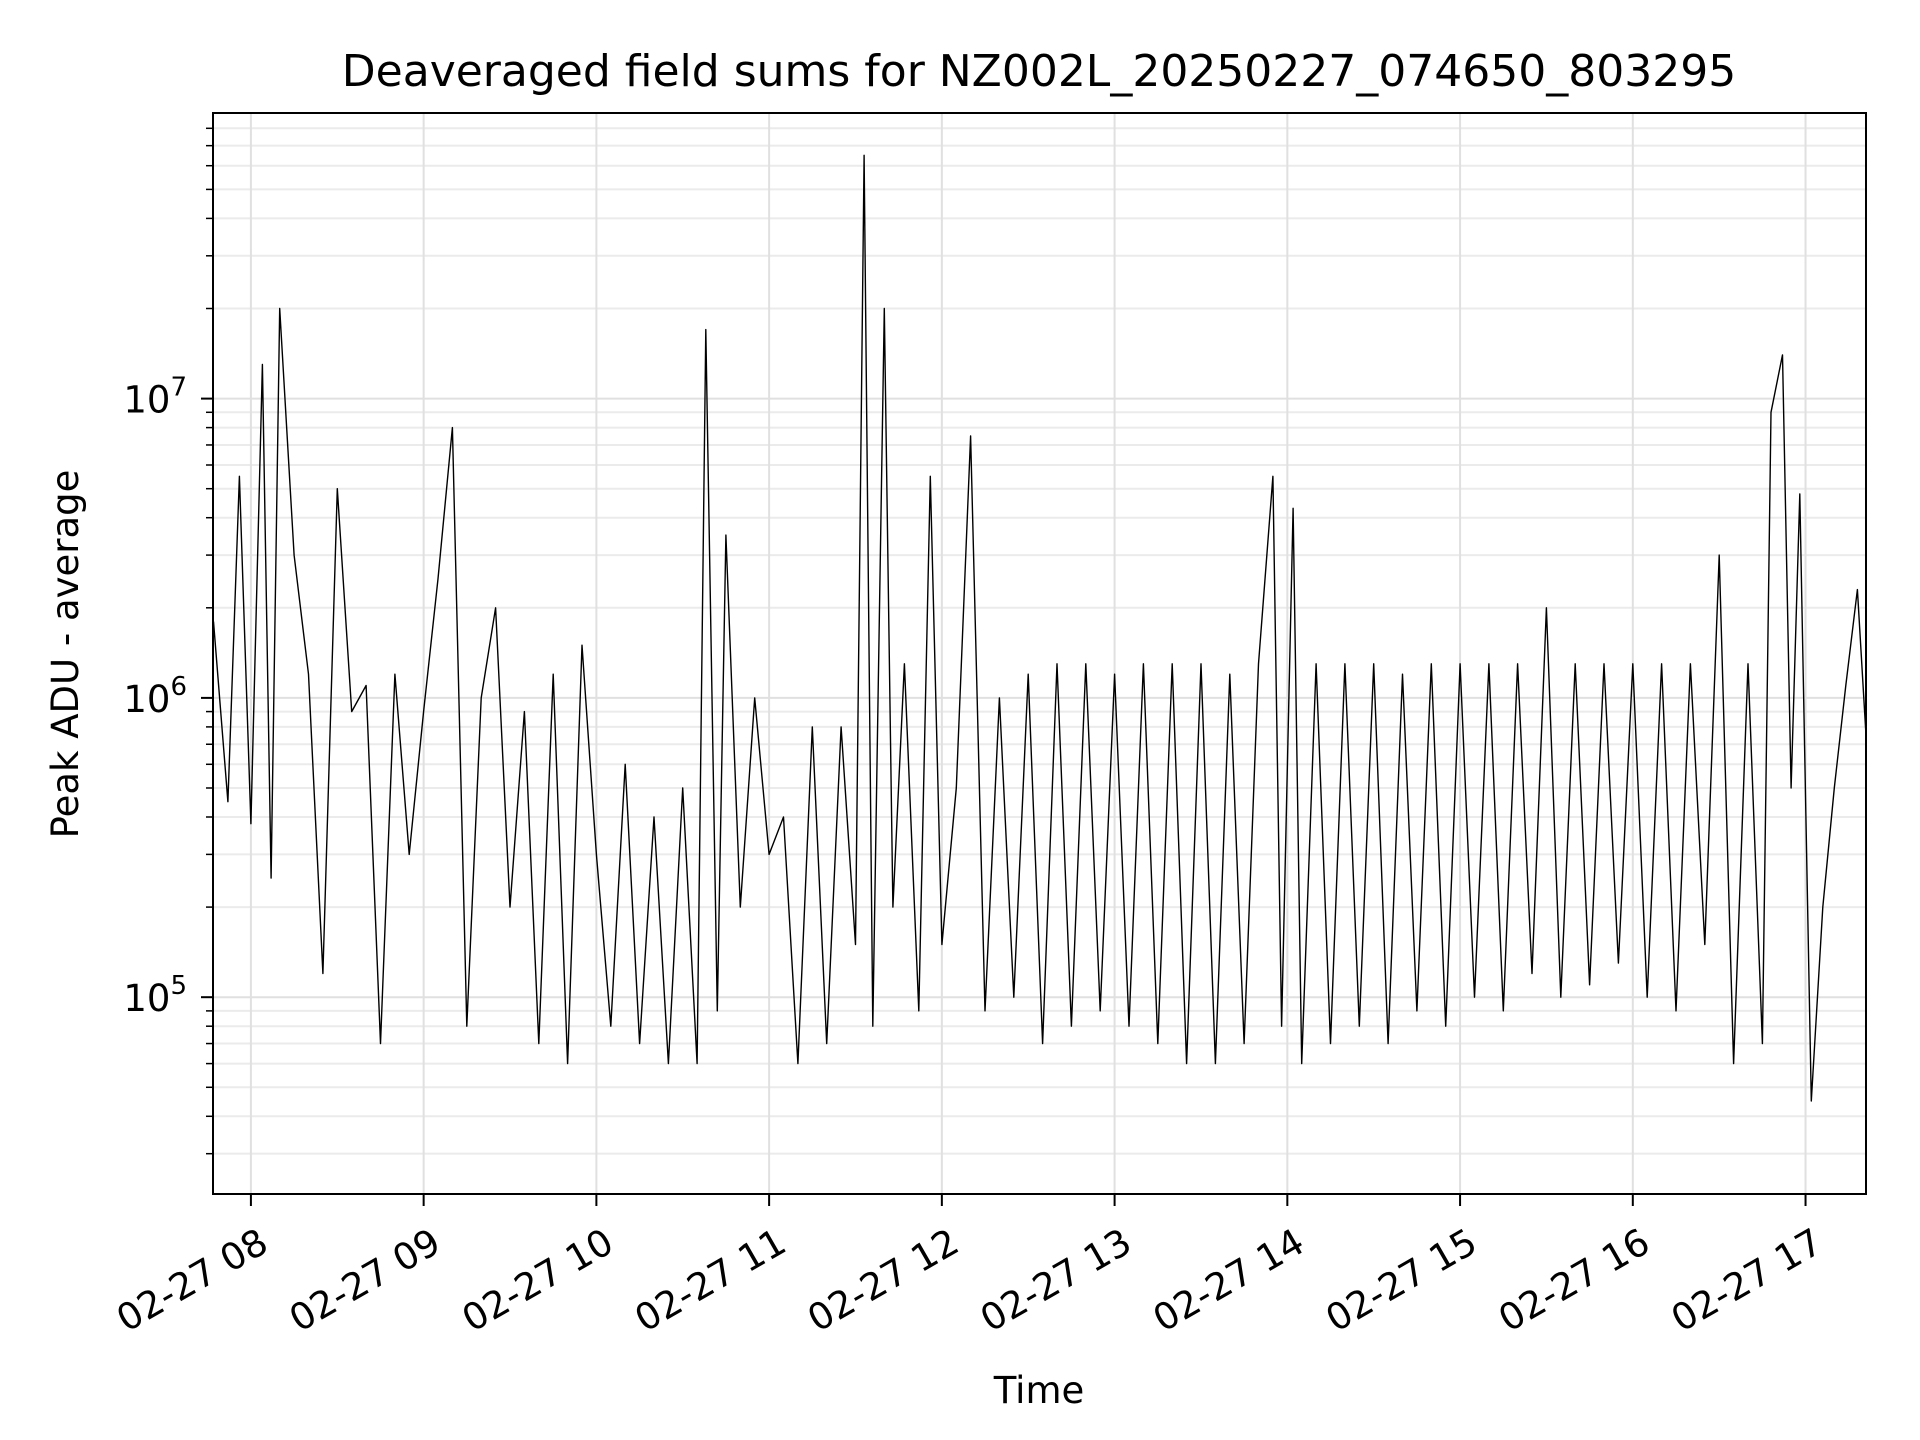 Image resolution: width=1920 pixels, height=1440 pixels. Describe the element at coordinates (155, 397) in the screenshot. I see `y-tick-label: 10⁷` at that location.